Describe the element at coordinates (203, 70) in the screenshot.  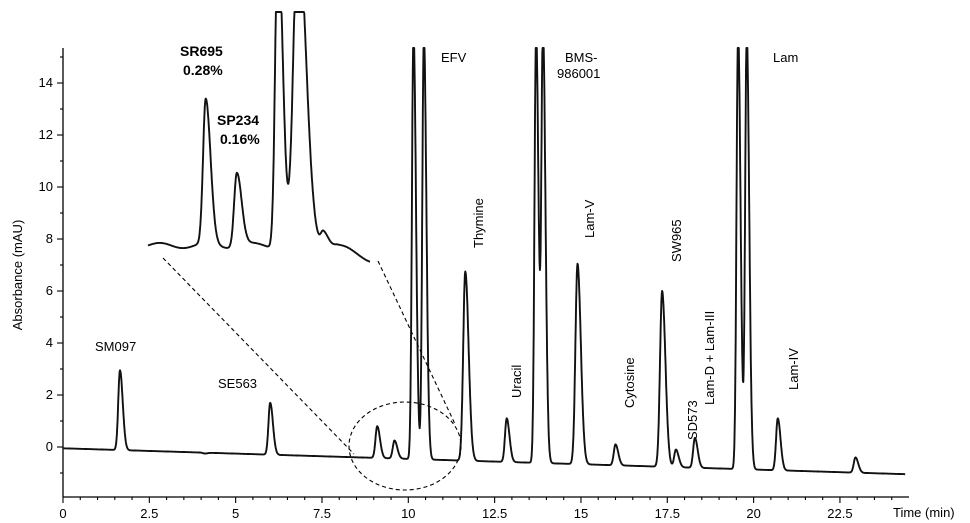
I see `inset-label-sr695-pct: 0.28%` at that location.